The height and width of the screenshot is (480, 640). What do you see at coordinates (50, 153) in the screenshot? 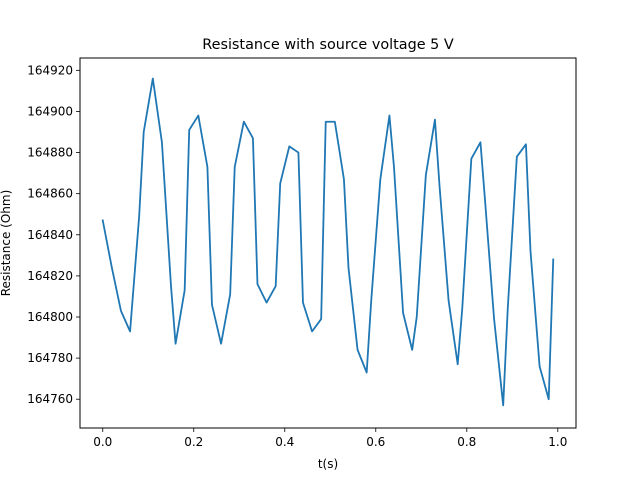
I see `y-tick-label: 164880` at bounding box center [50, 153].